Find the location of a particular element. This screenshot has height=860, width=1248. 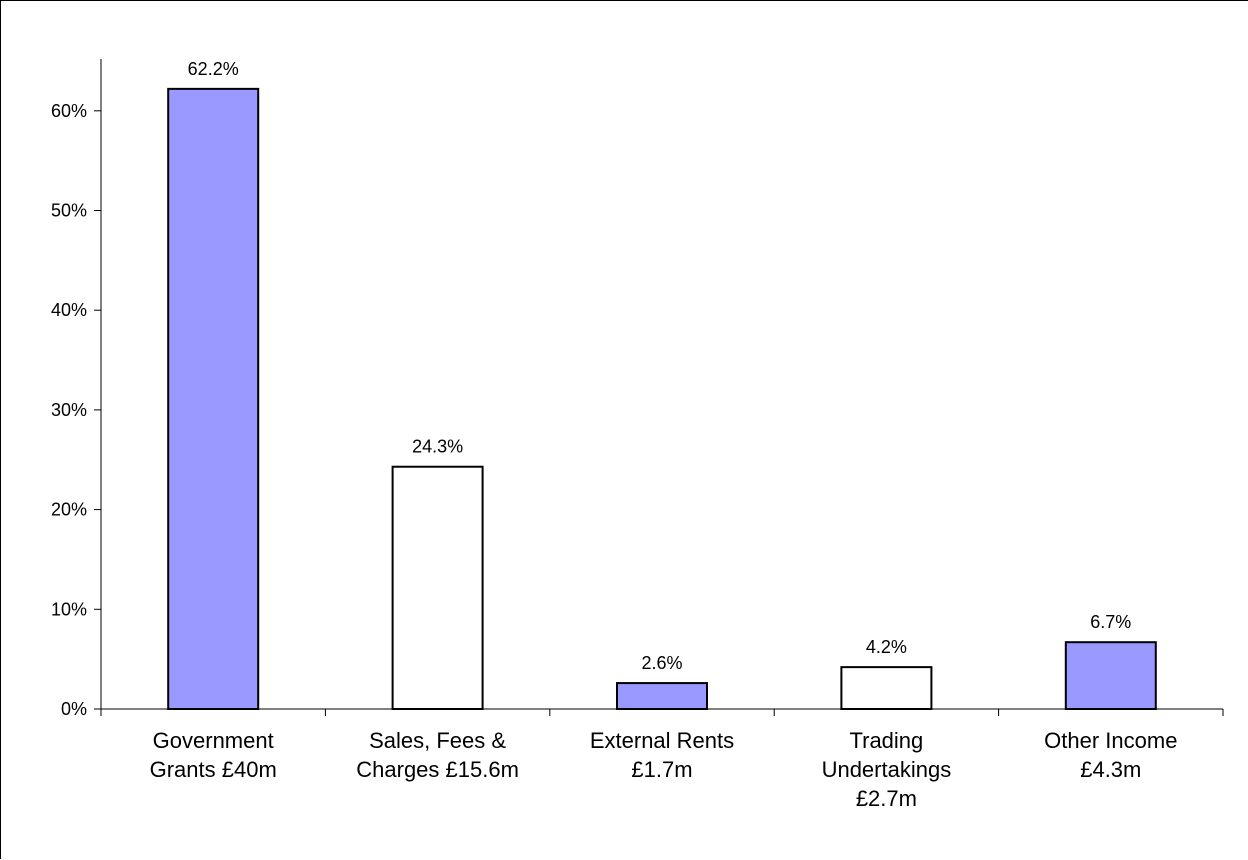

x-category-label: Sales, Fees & is located at coordinates (437, 740).